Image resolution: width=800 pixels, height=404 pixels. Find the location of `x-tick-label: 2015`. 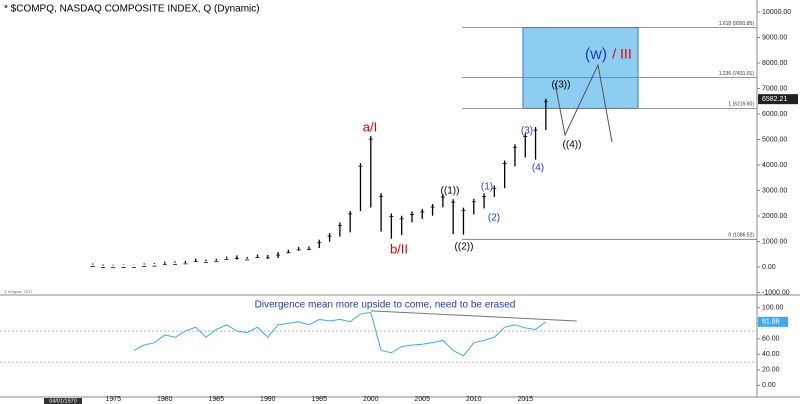

x-tick-label: 2015 is located at coordinates (525, 399).